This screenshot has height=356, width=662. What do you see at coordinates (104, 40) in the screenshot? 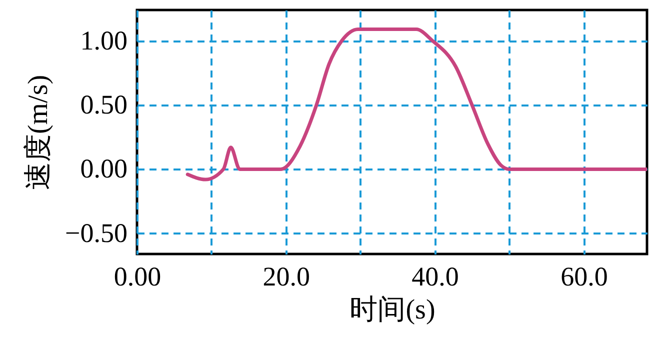
I see `y-tick-label: 1.00` at bounding box center [104, 40].